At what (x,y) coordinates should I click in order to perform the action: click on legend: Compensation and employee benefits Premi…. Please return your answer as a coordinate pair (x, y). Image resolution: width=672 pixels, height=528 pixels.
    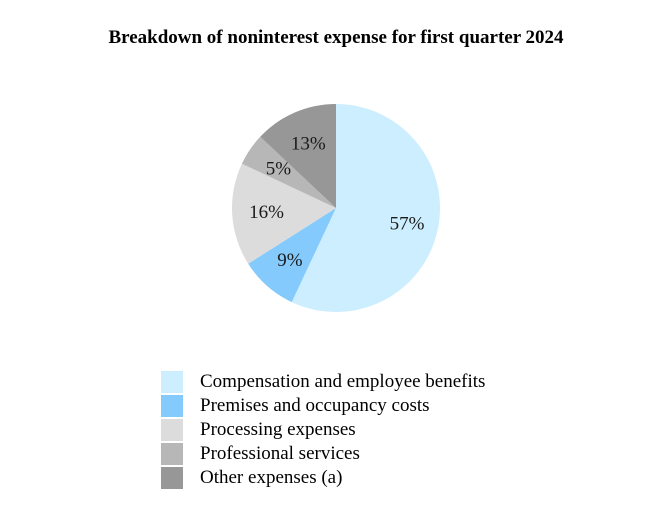
    Looking at the image, I should click on (323, 430).